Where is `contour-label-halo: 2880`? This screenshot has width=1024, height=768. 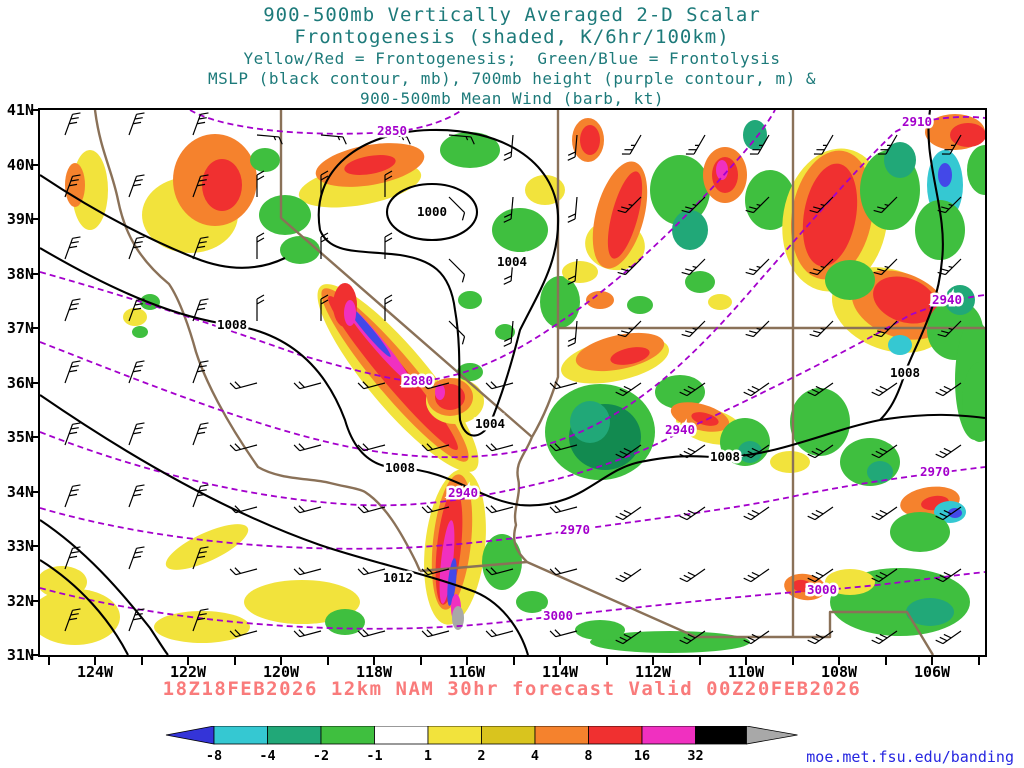 contour-label-halo: 2880 is located at coordinates (418, 380).